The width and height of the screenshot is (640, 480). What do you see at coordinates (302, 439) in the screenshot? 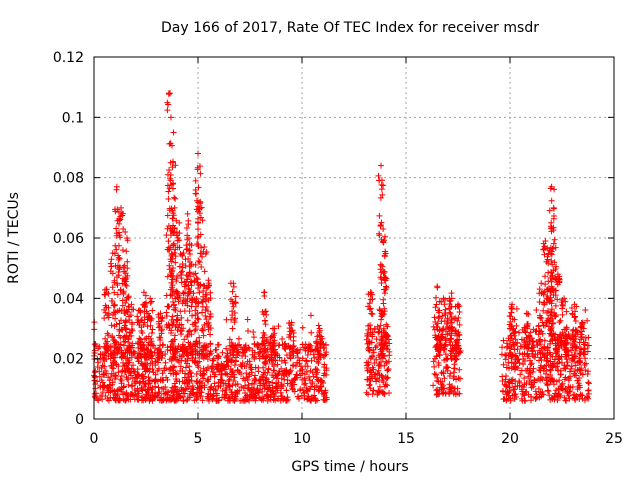
I see `x-tick-label: 10` at bounding box center [302, 439].